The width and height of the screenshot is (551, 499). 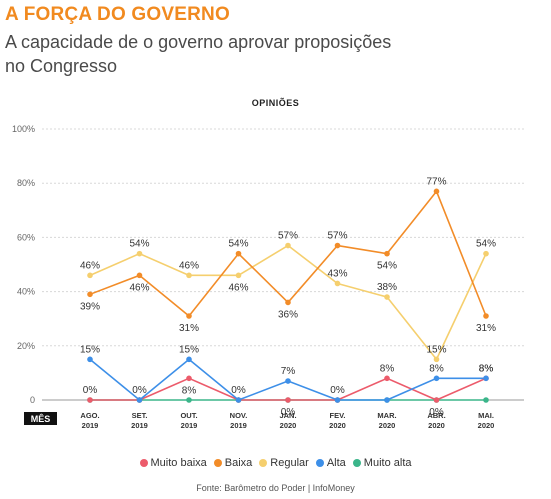 What do you see at coordinates (288, 314) in the screenshot?
I see `data-label: 36%` at bounding box center [288, 314].